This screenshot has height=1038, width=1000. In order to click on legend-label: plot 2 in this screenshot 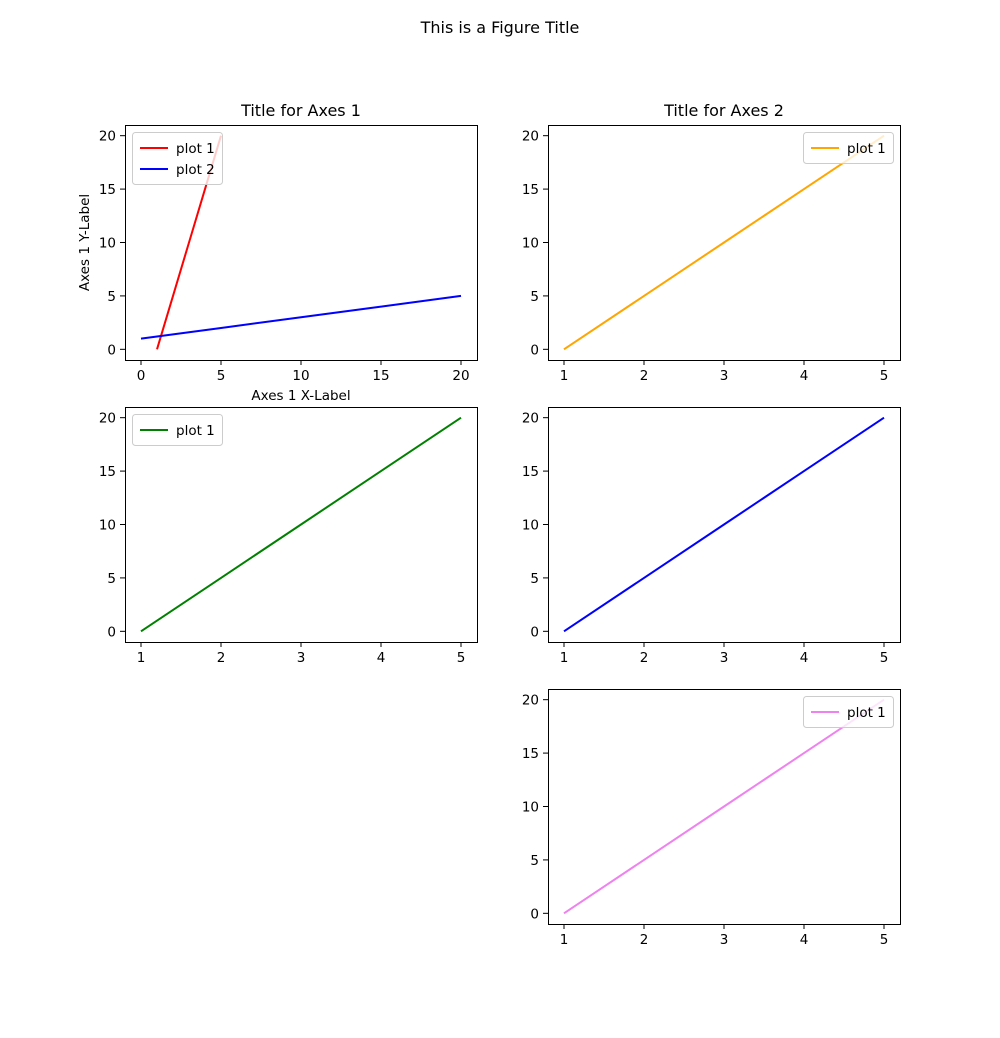, I will do `click(195, 170)`.